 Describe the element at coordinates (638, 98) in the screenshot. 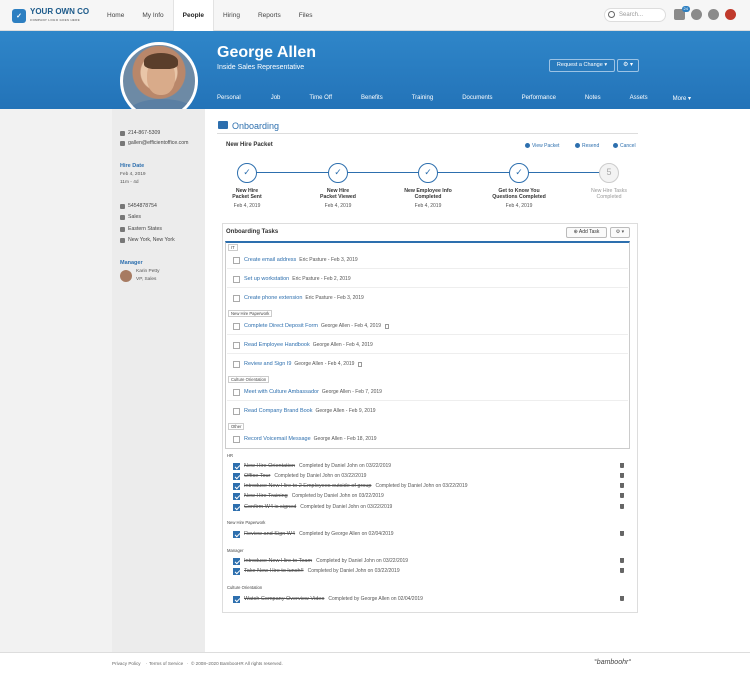

I see `tab-assets: Assets` at that location.